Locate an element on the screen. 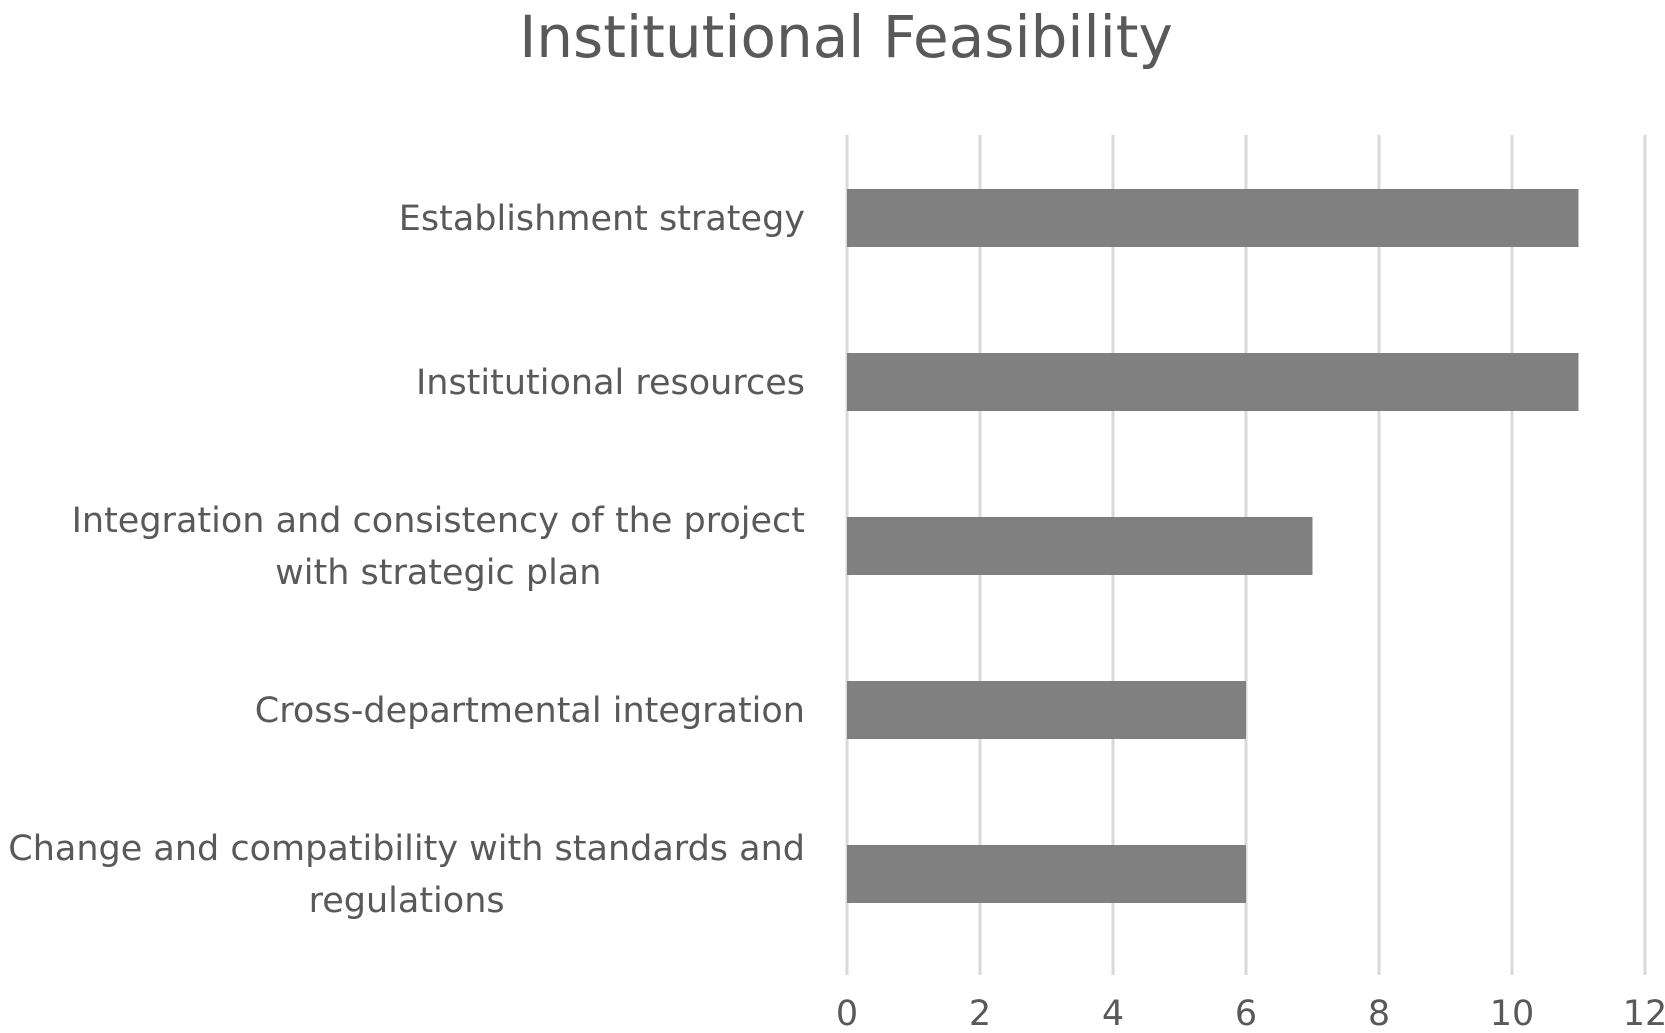  x-axis-tick-labels: 0 2 4 6 8 10 12 is located at coordinates (1250, 1013).